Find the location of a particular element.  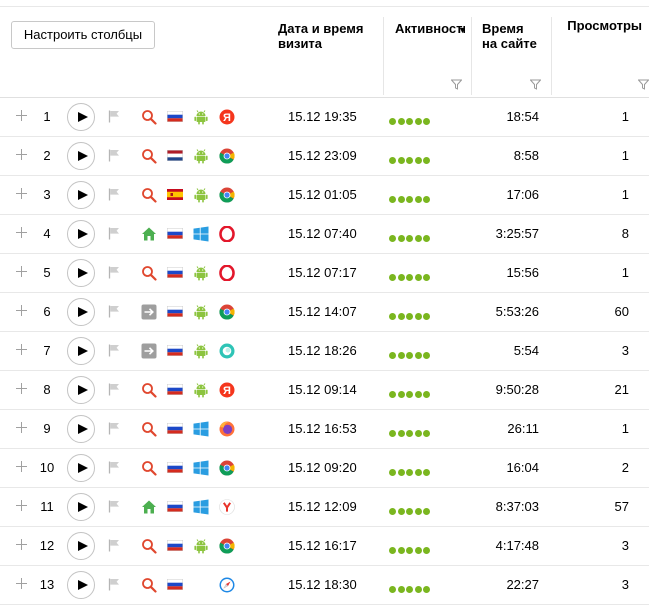

table-row: 12 15.12 16:17 4:17:48 3 is located at coordinates (324, 546).